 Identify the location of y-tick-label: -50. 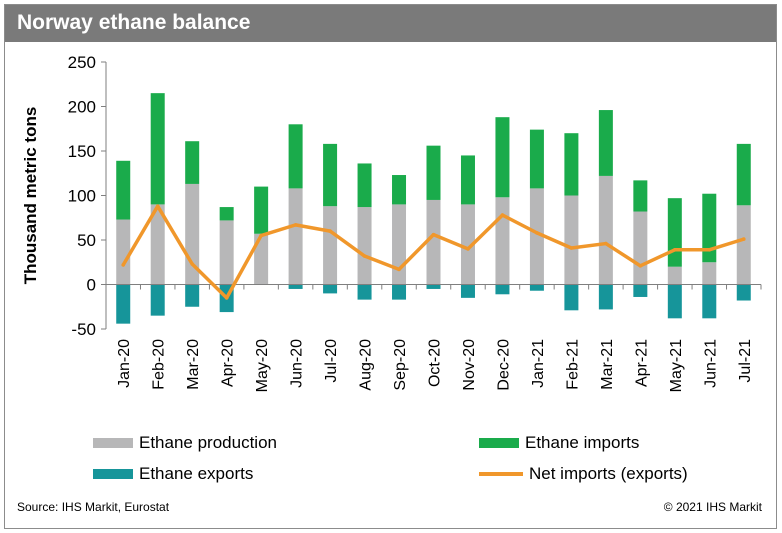
(83, 329).